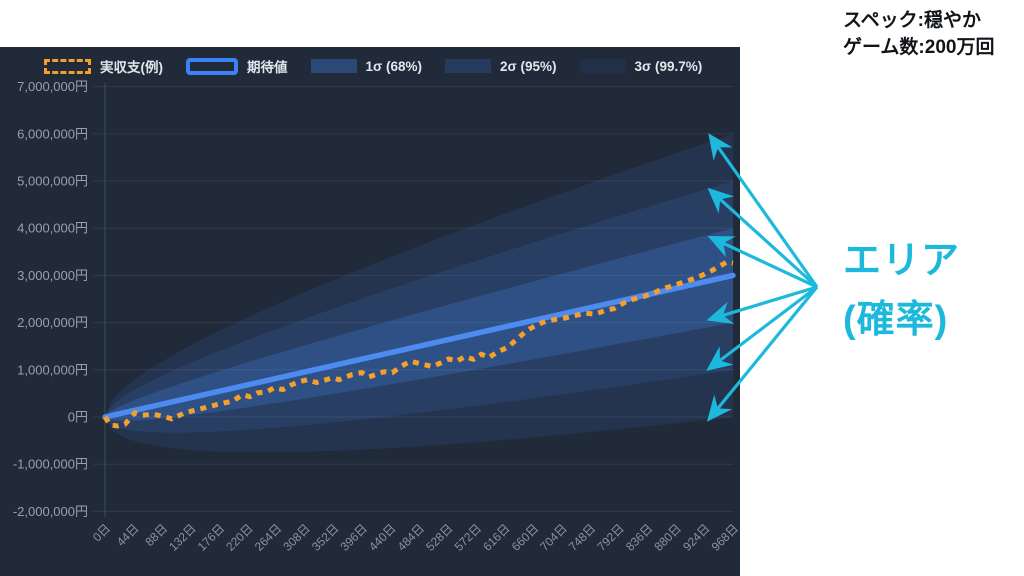  I want to click on x-tick-label: 396日, so click(353, 537).